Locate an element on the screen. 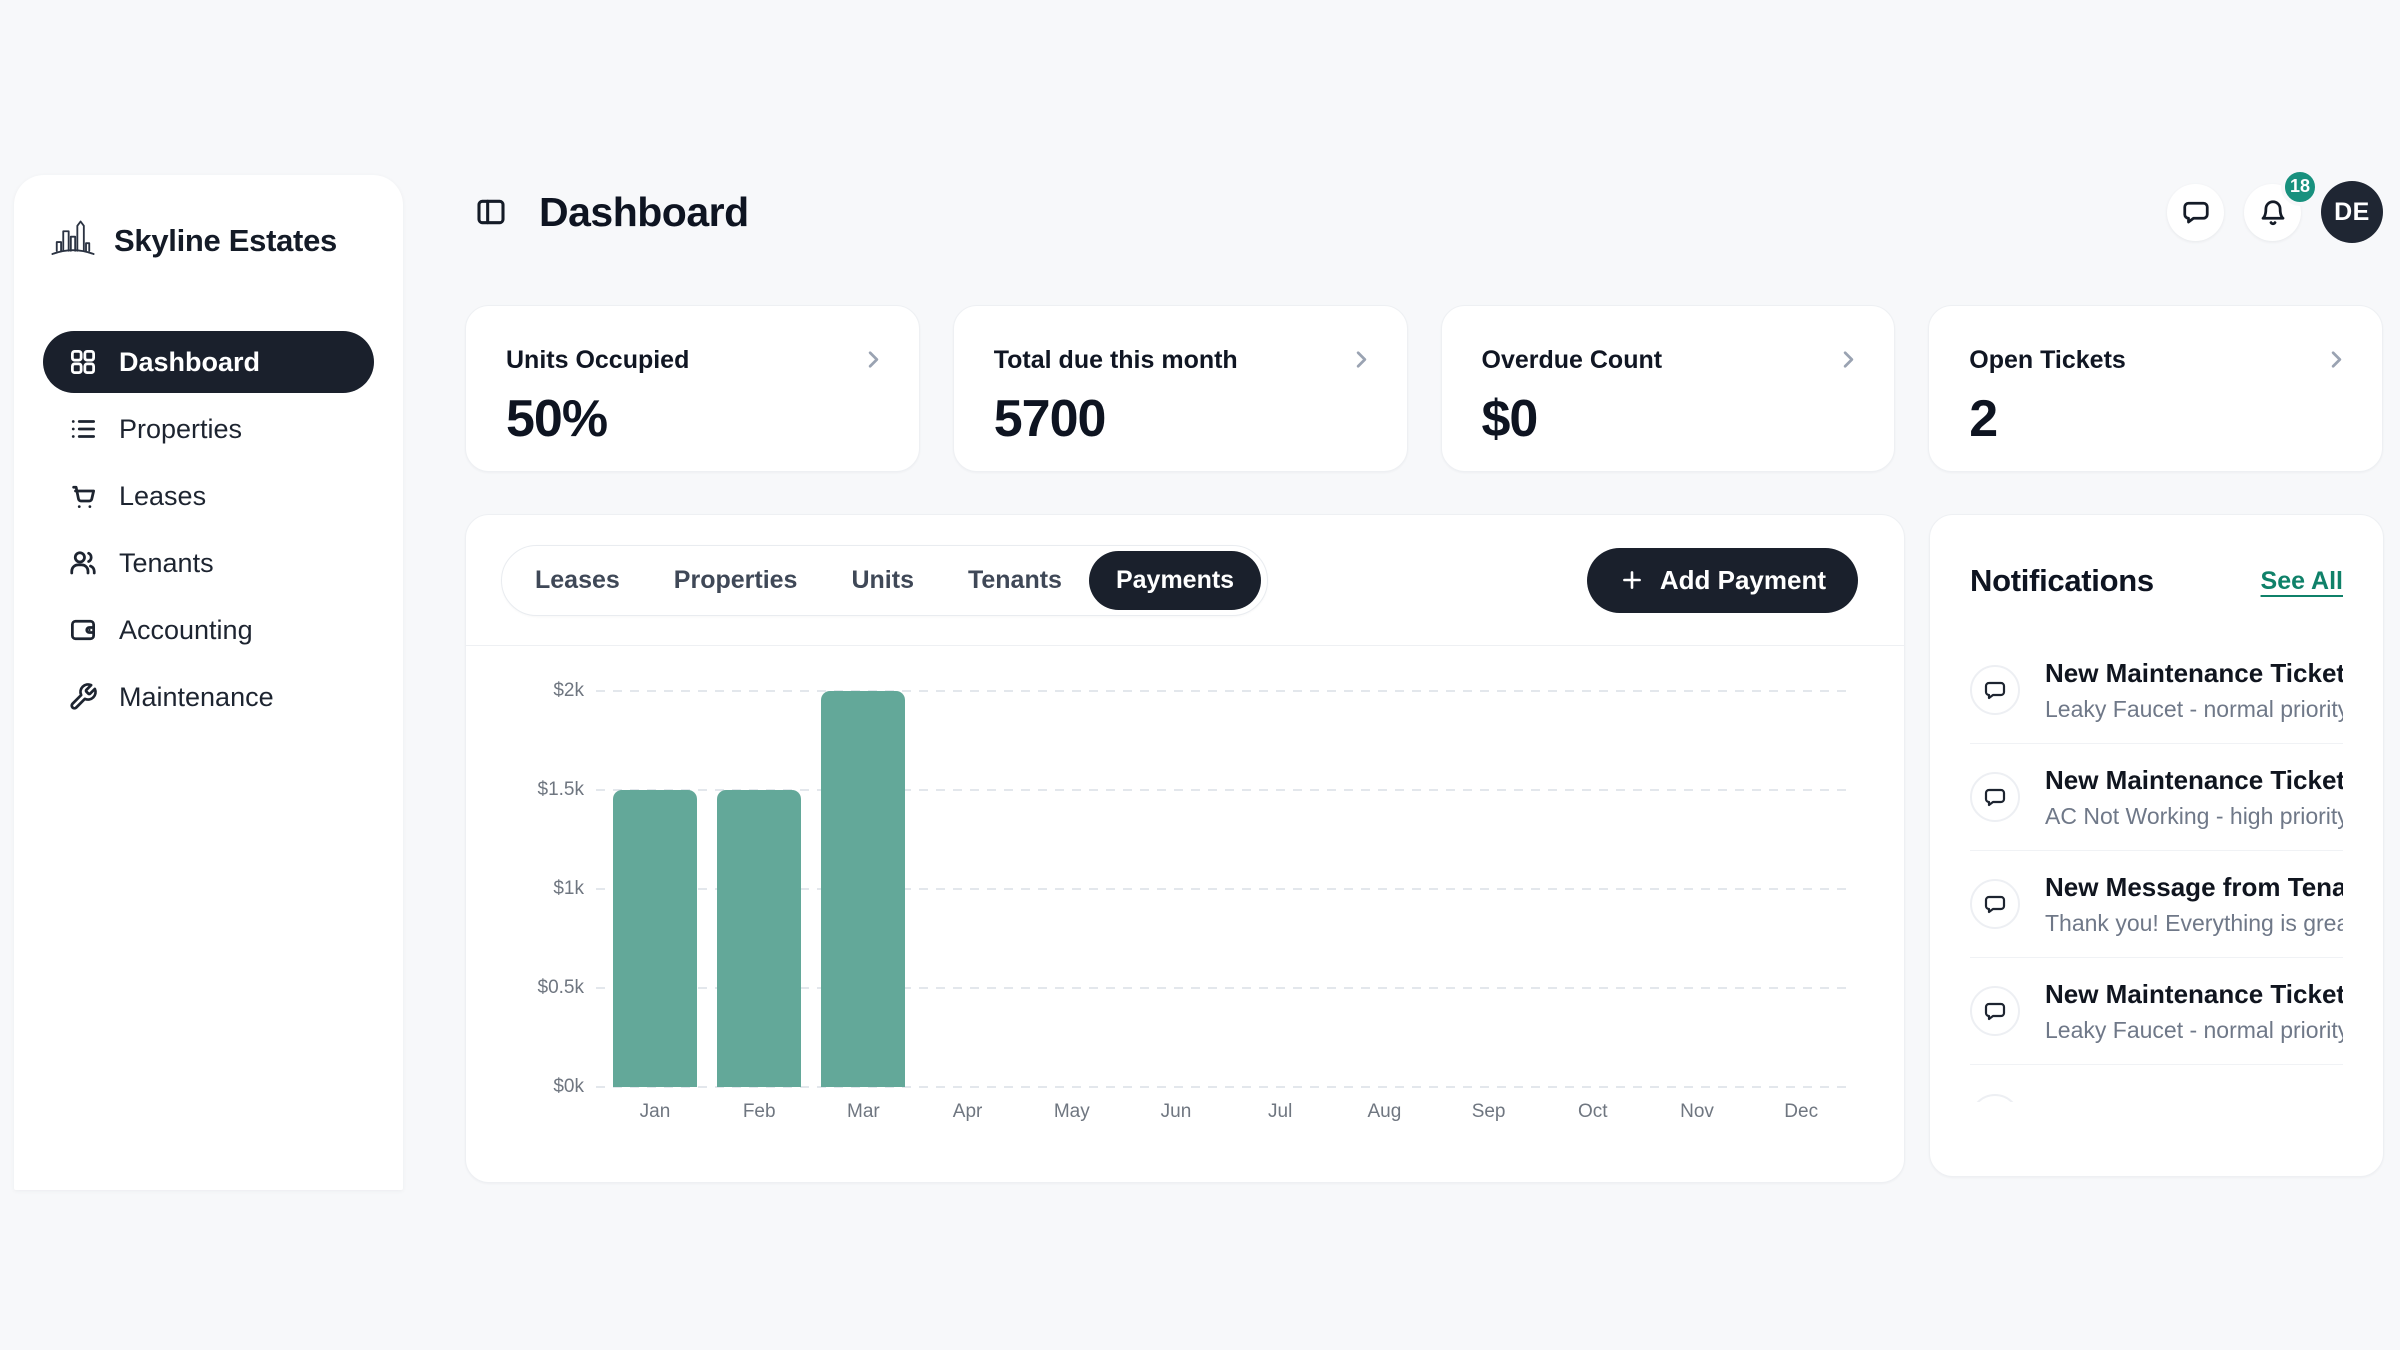  sidebar-item-properties: Properties is located at coordinates (208, 429).